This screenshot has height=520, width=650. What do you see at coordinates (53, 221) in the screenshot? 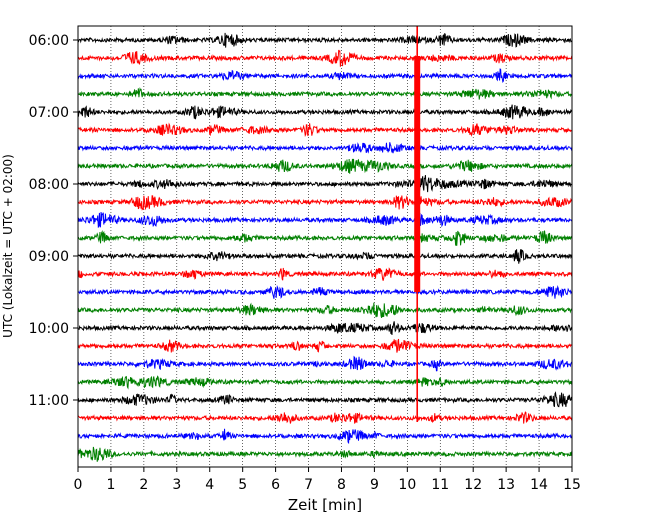
I see `y-axis-ticks: 06:00 07:00 08:00 09:00 10:00 11:00` at bounding box center [53, 221].